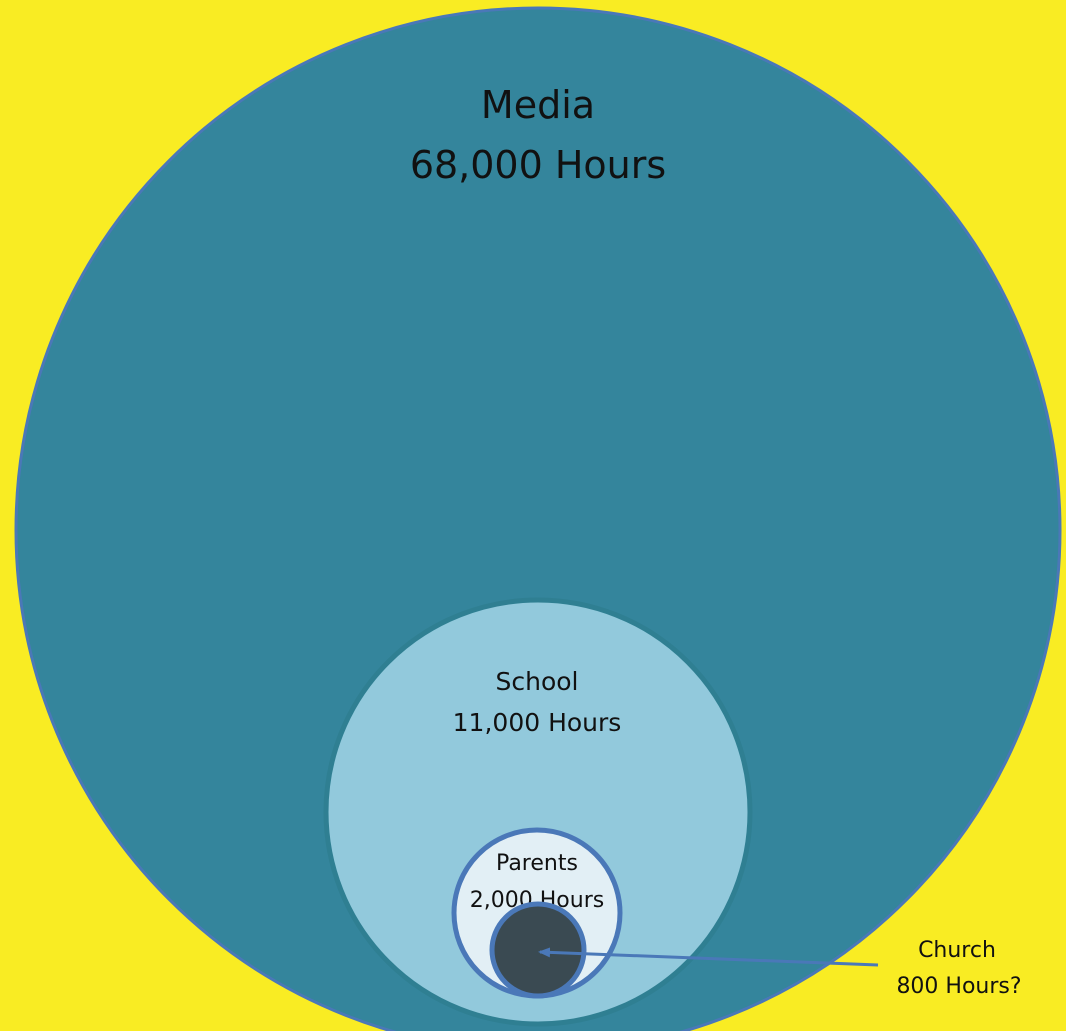 The height and width of the screenshot is (1031, 1066). Describe the element at coordinates (537, 863) in the screenshot. I see `parents-label: Parents` at that location.